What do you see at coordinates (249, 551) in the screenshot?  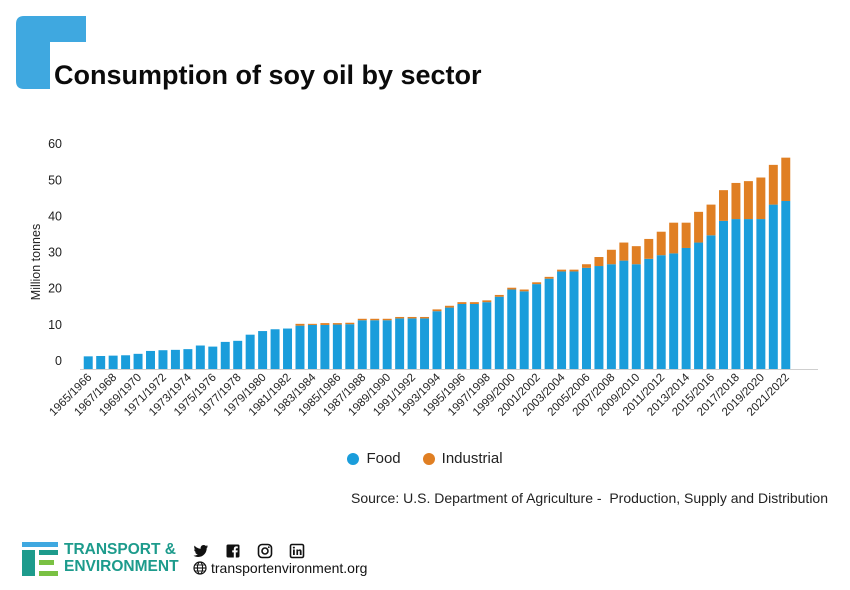 I see `social-links` at bounding box center [249, 551].